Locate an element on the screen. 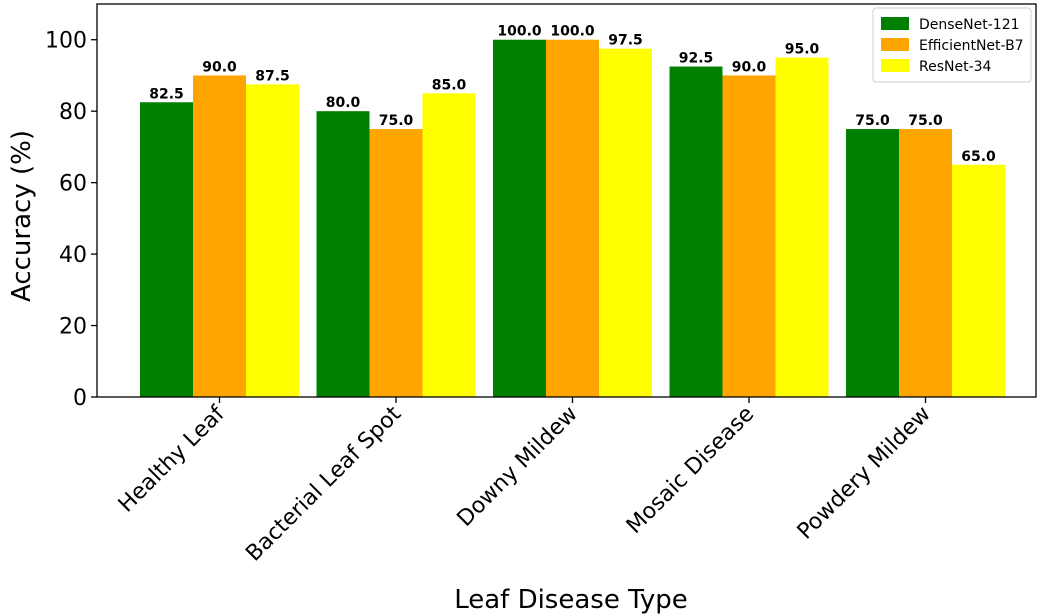 The height and width of the screenshot is (616, 1040). bar-resnet-34-downy-mildew is located at coordinates (625, 223).